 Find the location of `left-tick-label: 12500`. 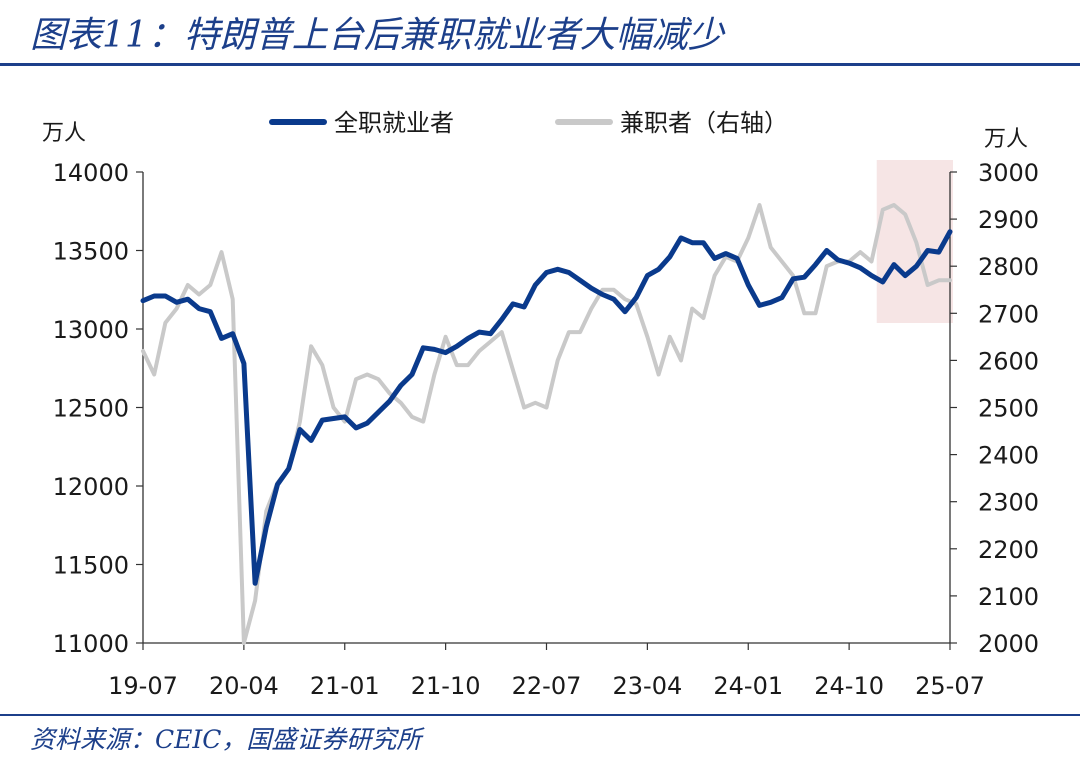

left-tick-label: 12500 is located at coordinates (91, 409).